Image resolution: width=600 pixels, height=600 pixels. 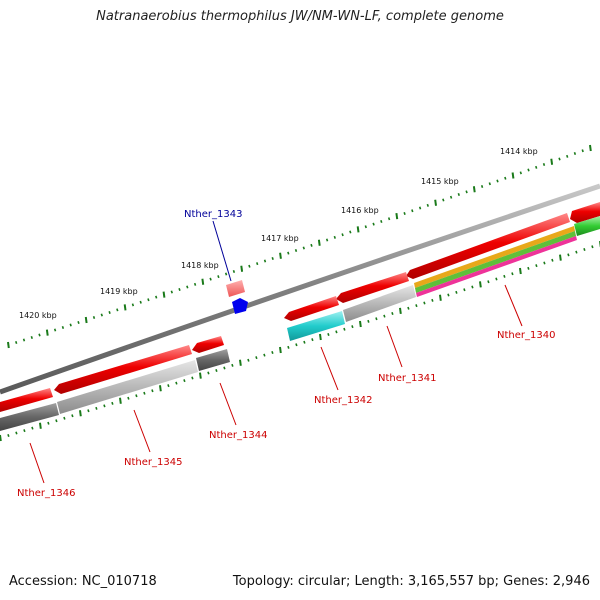 What do you see at coordinates (153, 462) in the screenshot?
I see `gene-label-nther-1345: Nther_1345` at bounding box center [153, 462].